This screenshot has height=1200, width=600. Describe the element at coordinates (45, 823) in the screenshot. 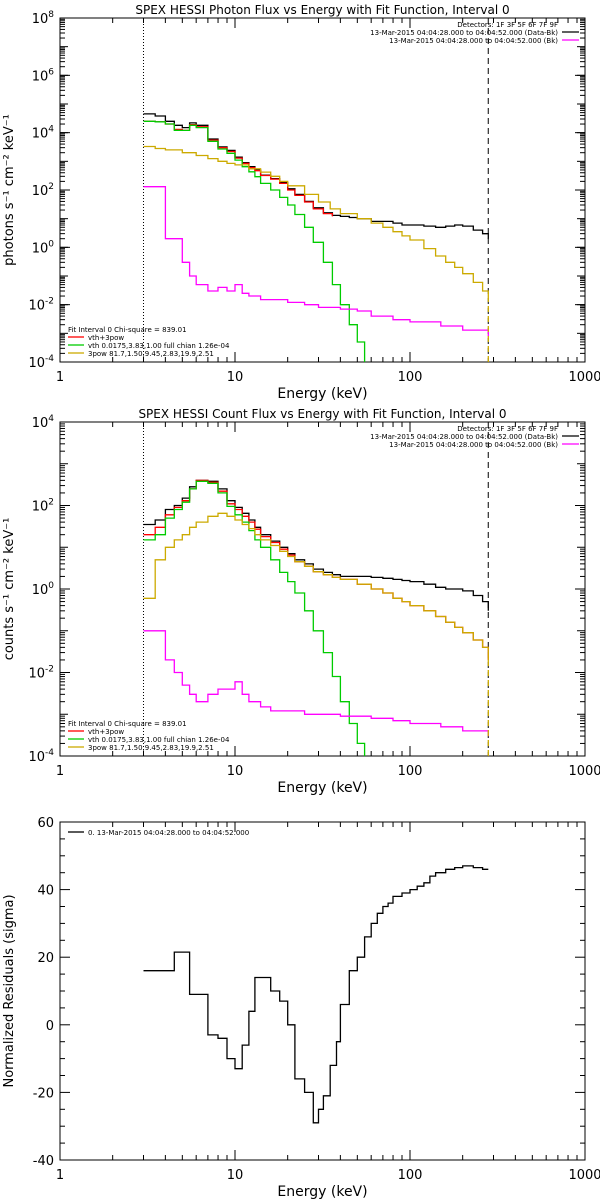

I see `y-tick-label: 60` at that location.